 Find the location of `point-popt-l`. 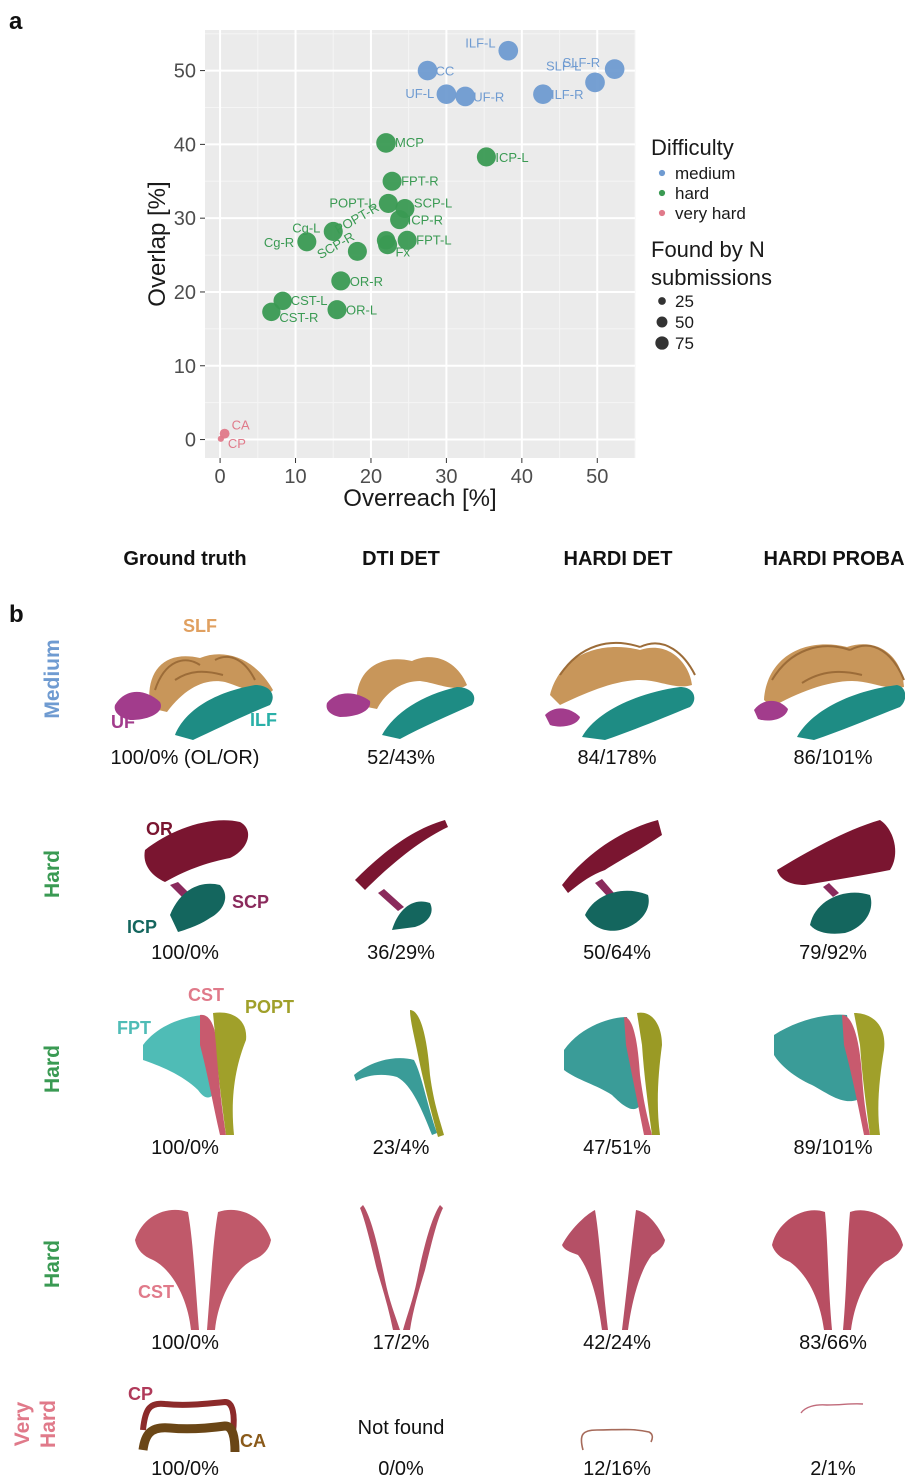

point-popt-l is located at coordinates (388, 203).